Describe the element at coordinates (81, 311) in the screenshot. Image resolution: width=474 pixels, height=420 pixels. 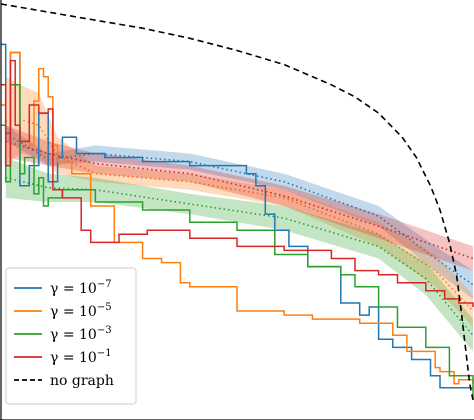
I see `legend-label-2: γ = 10−5` at that location.